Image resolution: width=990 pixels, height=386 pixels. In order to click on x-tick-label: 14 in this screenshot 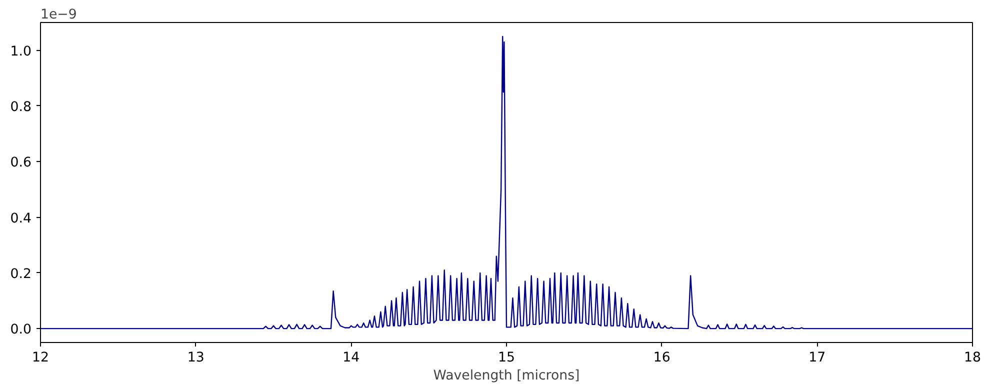, I will do `click(351, 358)`.